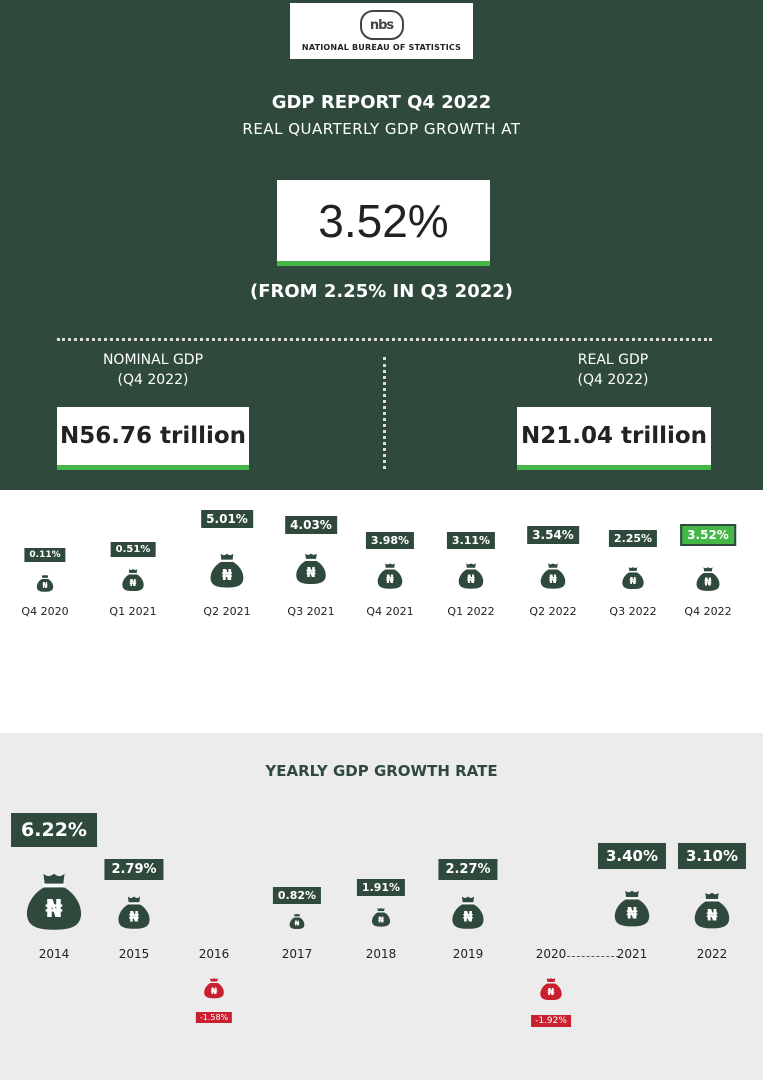  I want to click on quarter-label: Q1 2021, so click(133, 611).